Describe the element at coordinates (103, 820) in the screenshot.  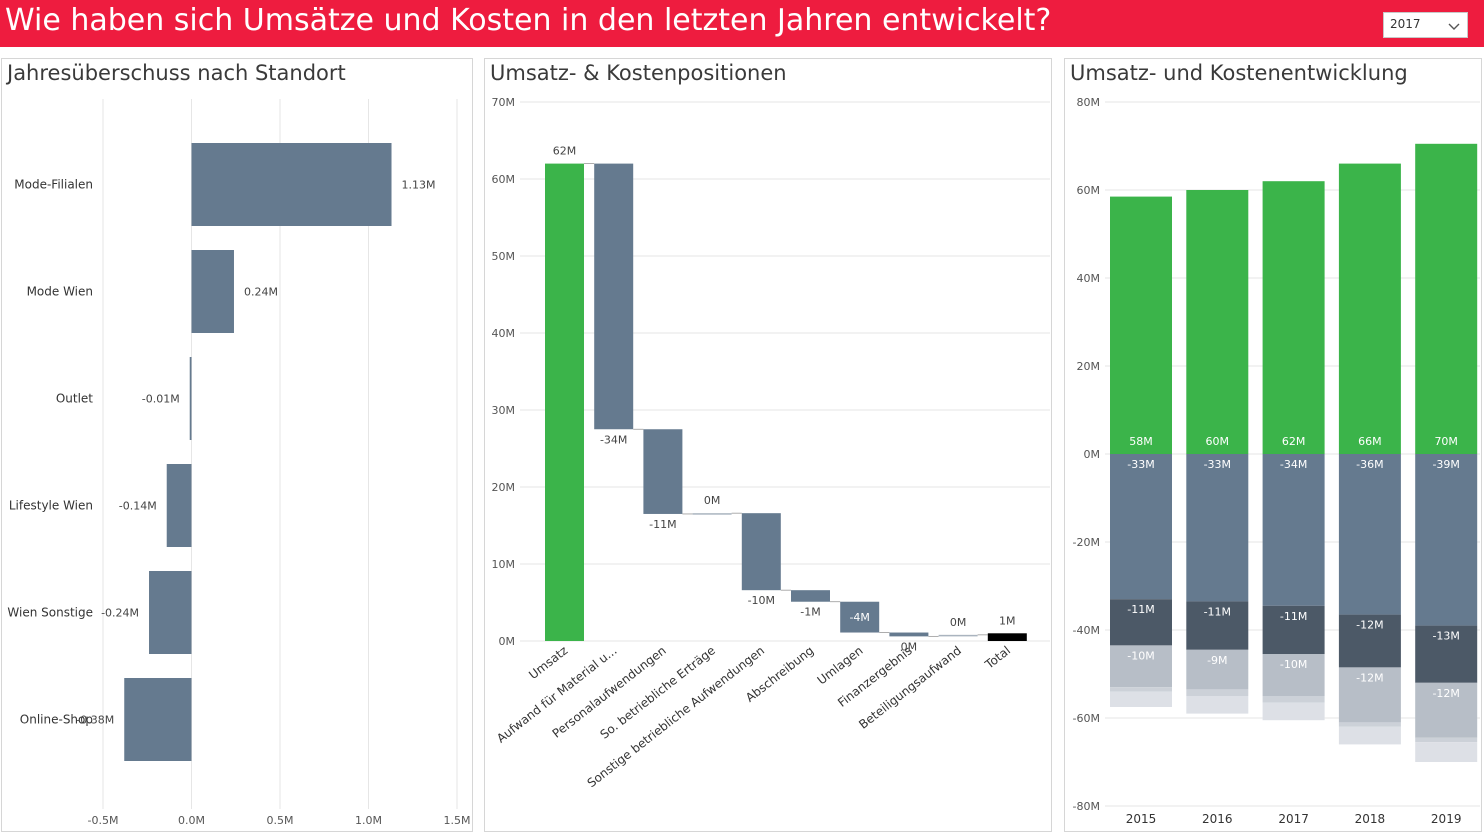
I see `x-tick-label: -0.5M` at that location.